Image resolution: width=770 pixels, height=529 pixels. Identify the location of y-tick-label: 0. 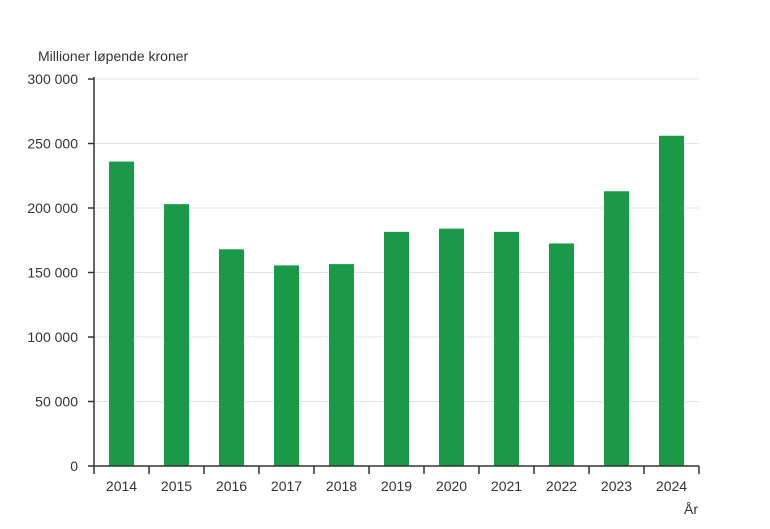
(74, 466).